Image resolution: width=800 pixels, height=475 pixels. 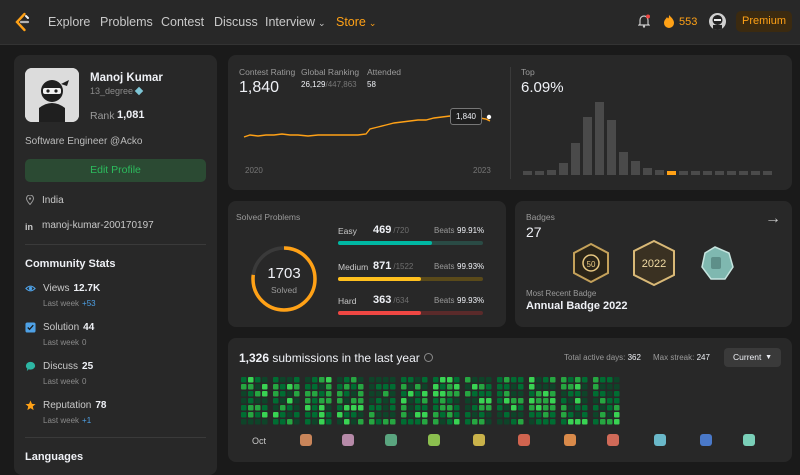 What do you see at coordinates (126, 22) in the screenshot?
I see `nav-problems: Problems` at bounding box center [126, 22].